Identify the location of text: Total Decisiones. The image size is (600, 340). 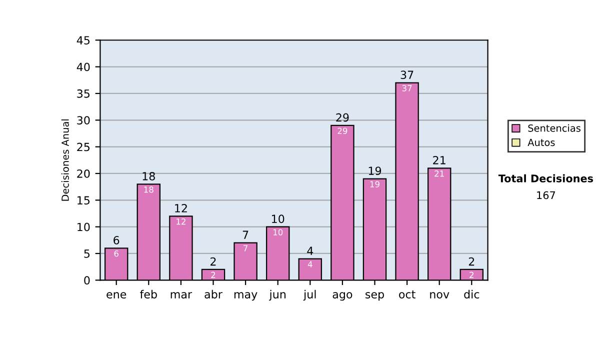
(546, 178).